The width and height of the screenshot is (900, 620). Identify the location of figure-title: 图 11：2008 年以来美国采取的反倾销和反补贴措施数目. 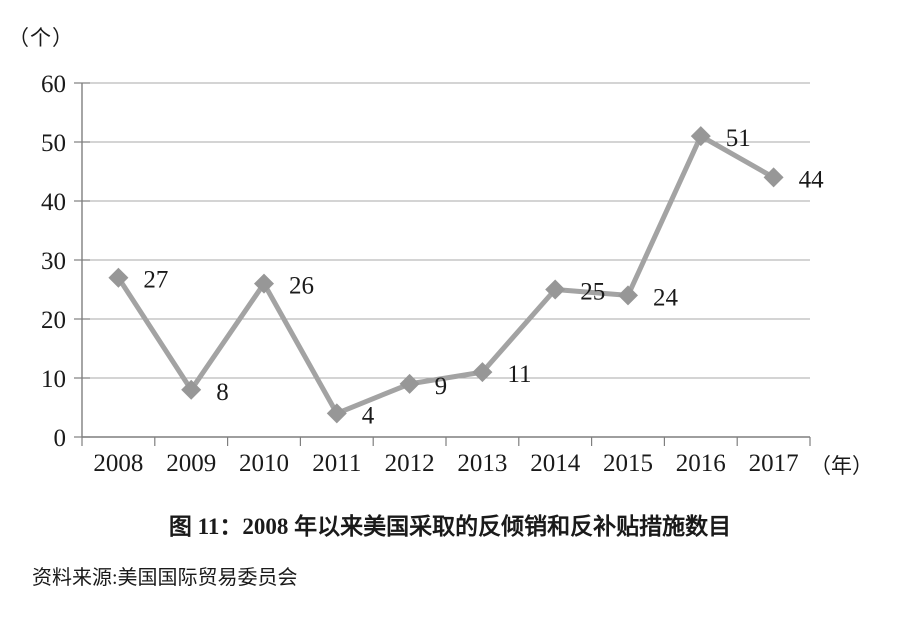
(450, 526).